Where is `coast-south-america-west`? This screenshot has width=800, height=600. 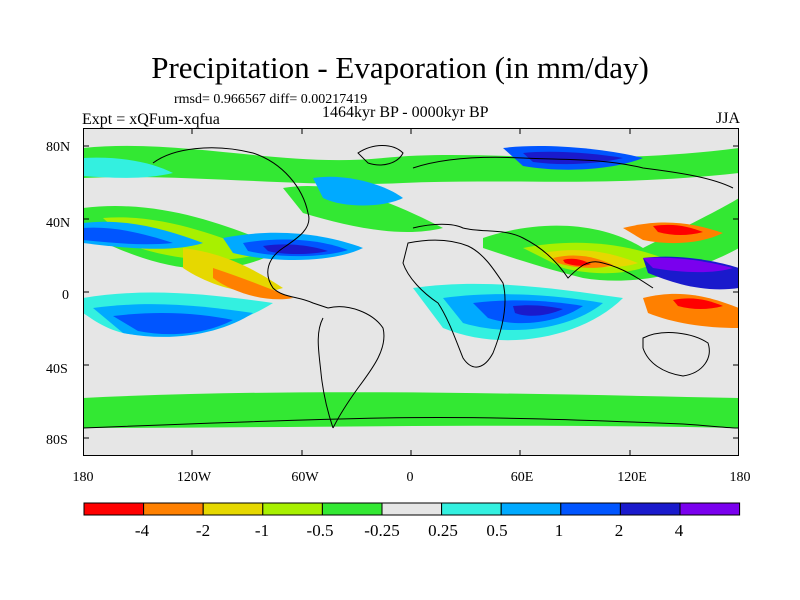 coast-south-america-west is located at coordinates (325, 373).